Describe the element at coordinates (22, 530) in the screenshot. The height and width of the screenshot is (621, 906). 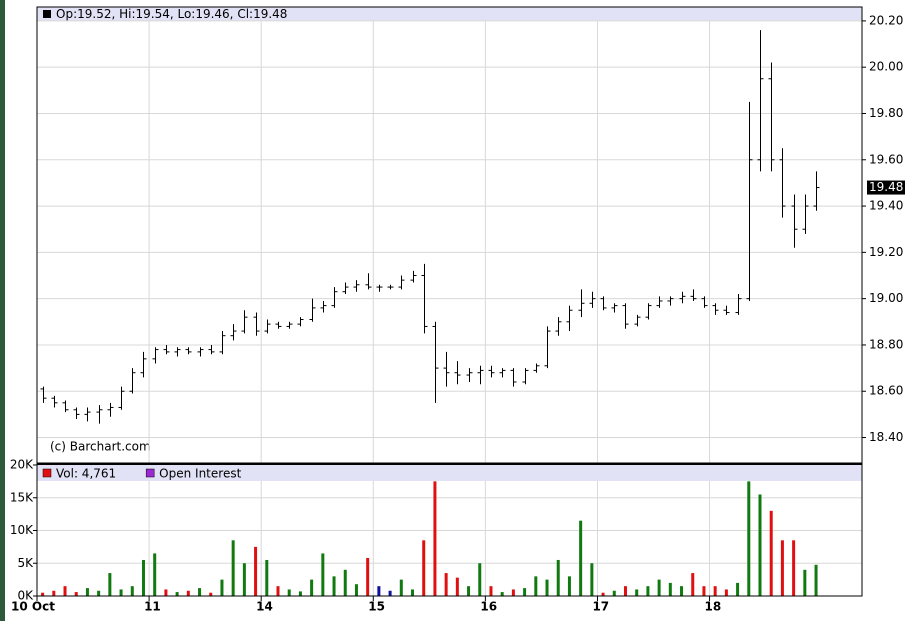
I see `y-tick-label: 10K` at that location.